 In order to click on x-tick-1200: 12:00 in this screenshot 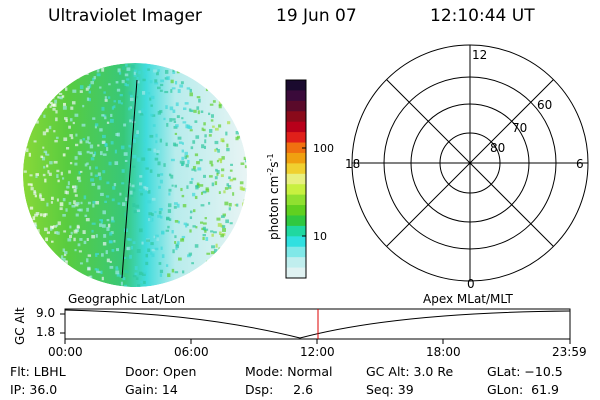, I will do `click(317, 352)`.